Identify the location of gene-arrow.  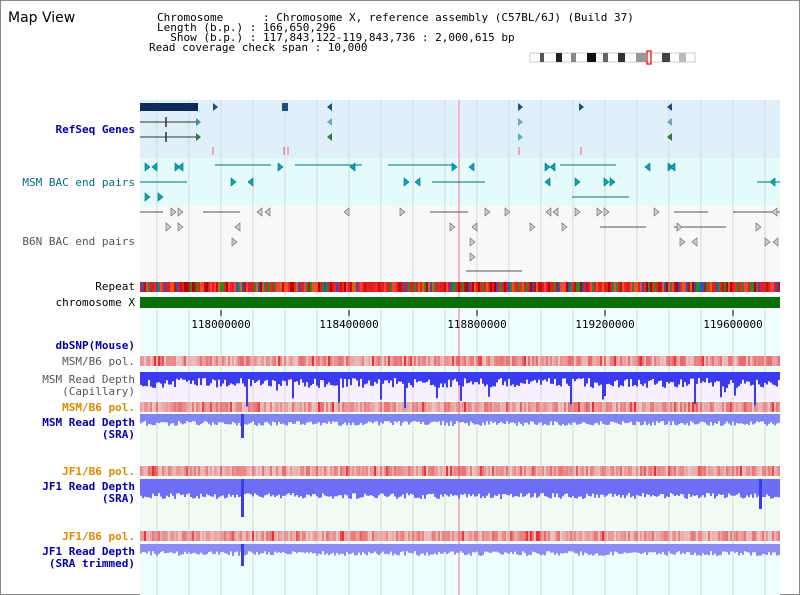
(669, 137).